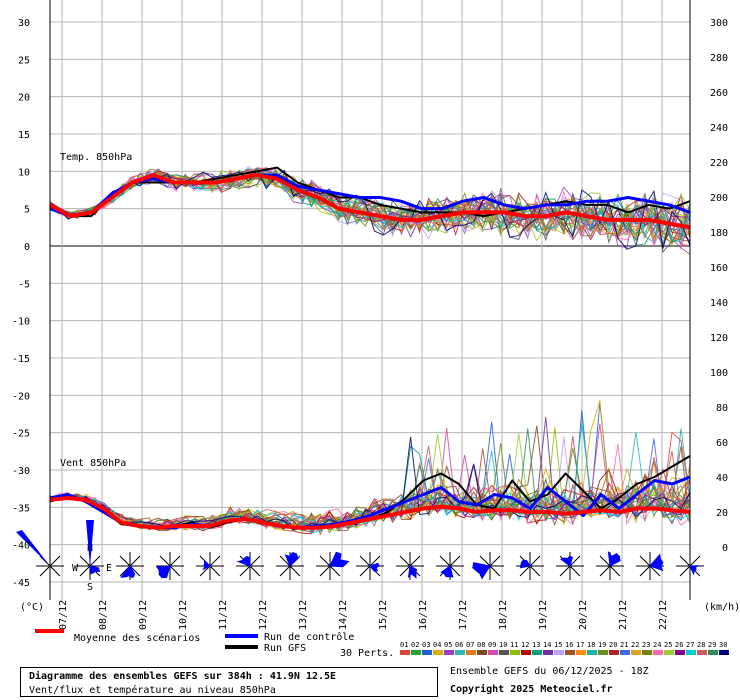 The image size is (740, 700). I want to click on left-tick-label: -45, so click(21, 583).